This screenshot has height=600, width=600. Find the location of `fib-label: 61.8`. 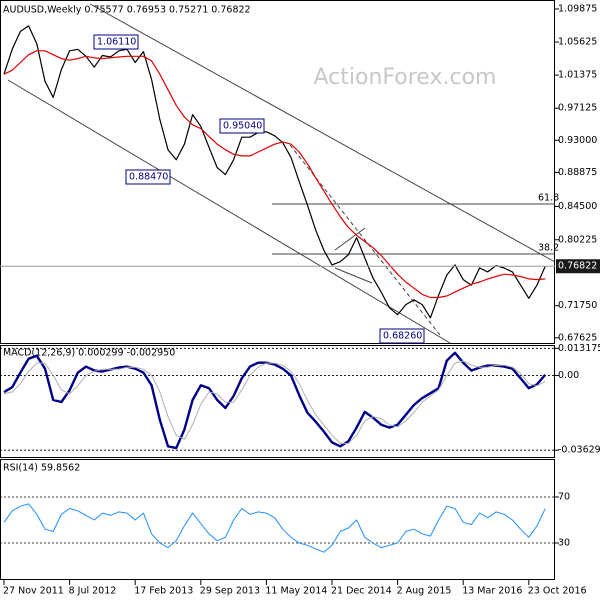

fib-label: 61.8 is located at coordinates (548, 198).